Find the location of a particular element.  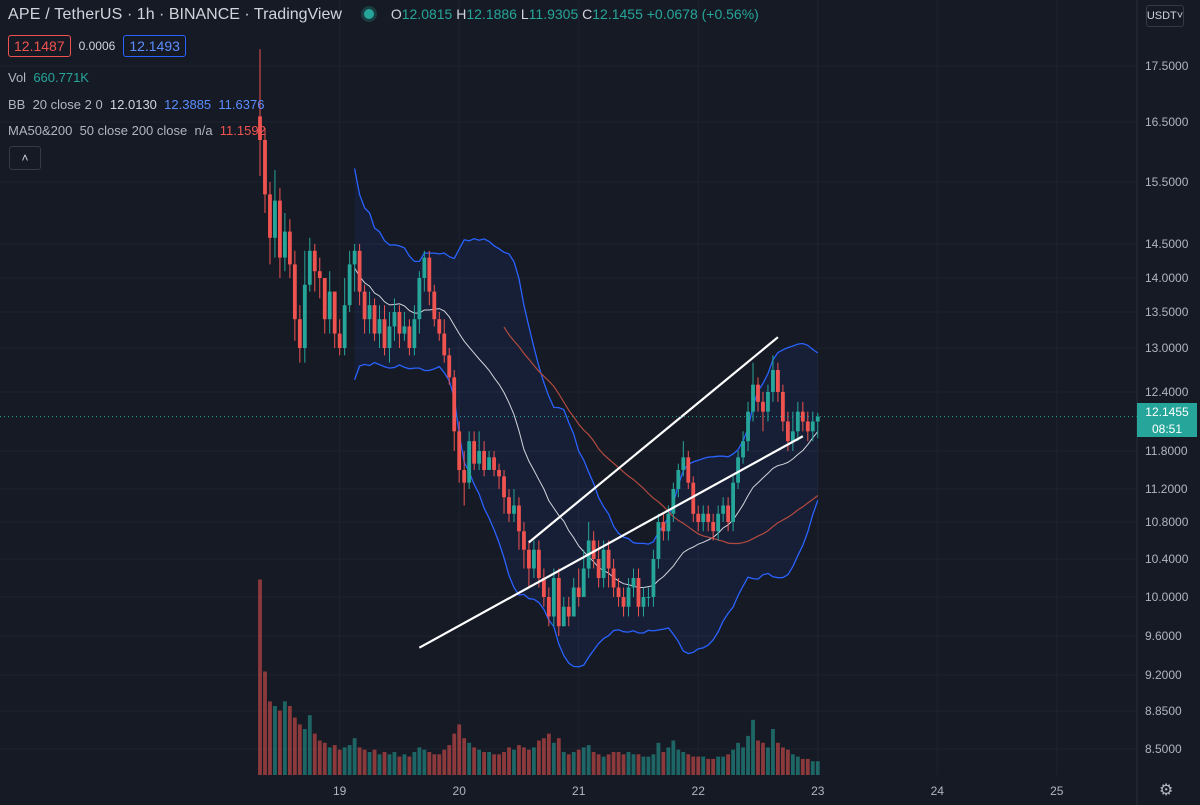

ma-legend: MA50&200 50 close 200 close n/a 11.1592 is located at coordinates (137, 130).